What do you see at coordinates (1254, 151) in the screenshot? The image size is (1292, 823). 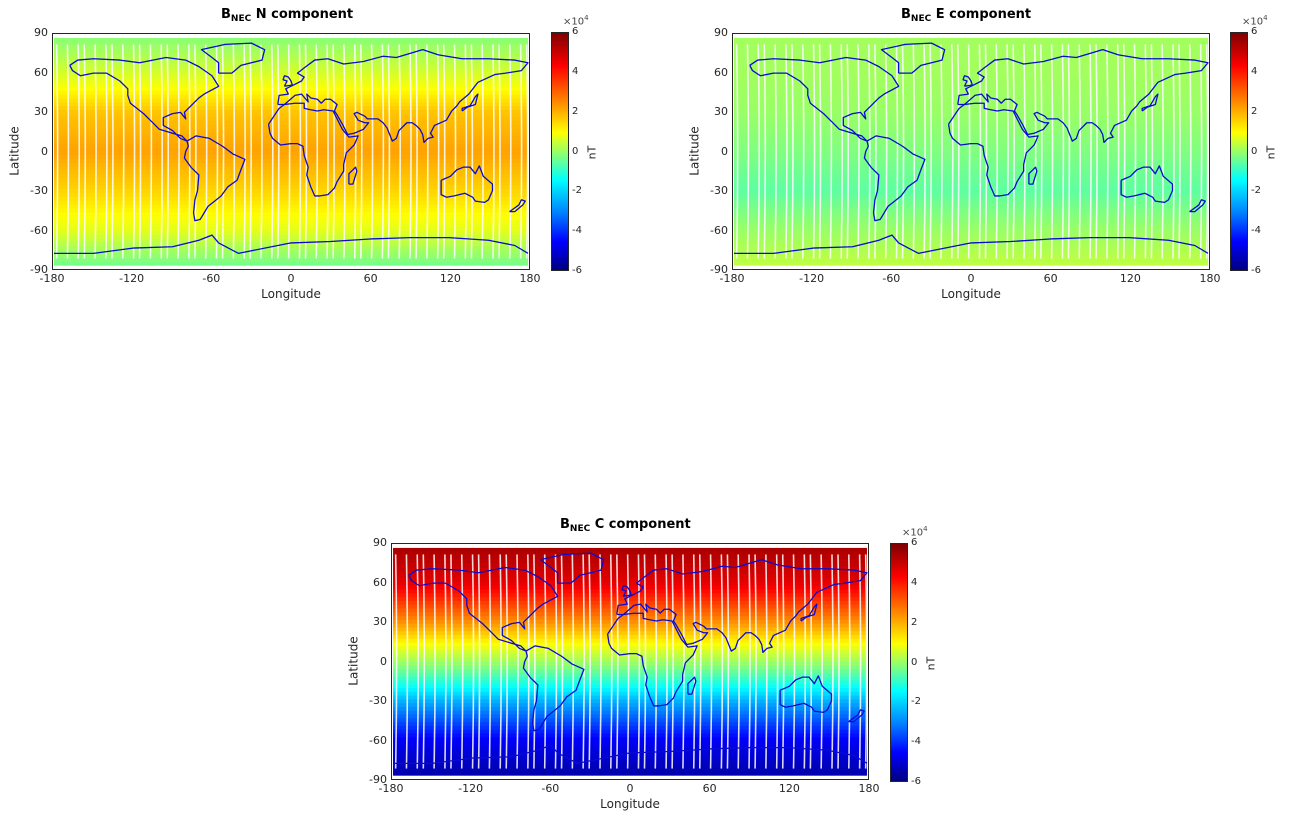 I see `colorbar-tick-label: 0` at bounding box center [1254, 151].